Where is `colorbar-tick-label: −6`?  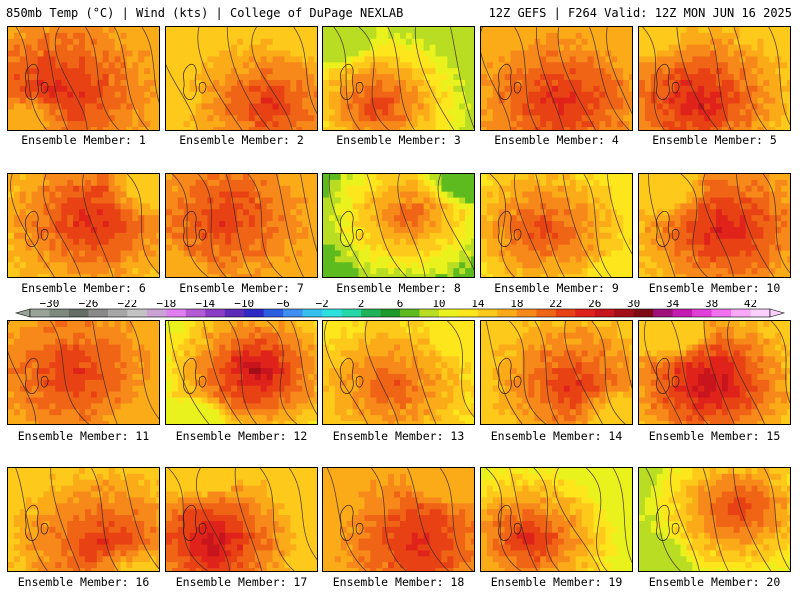 colorbar-tick-label: −6 is located at coordinates (283, 305).